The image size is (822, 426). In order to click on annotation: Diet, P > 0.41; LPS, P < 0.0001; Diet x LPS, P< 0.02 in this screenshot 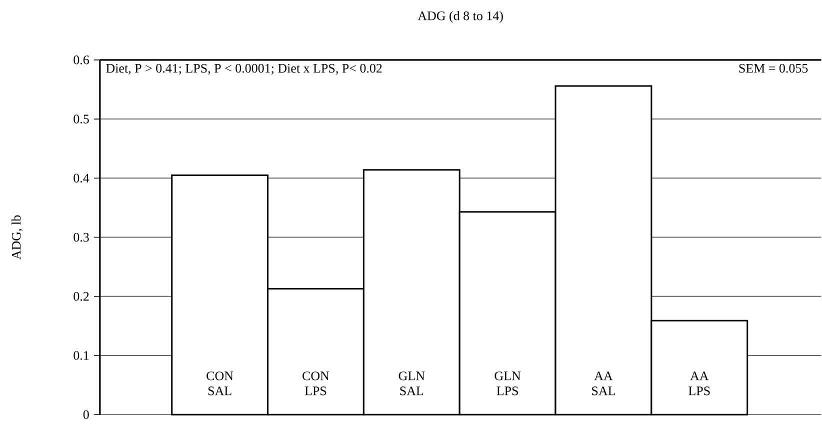, I will do `click(244, 69)`.